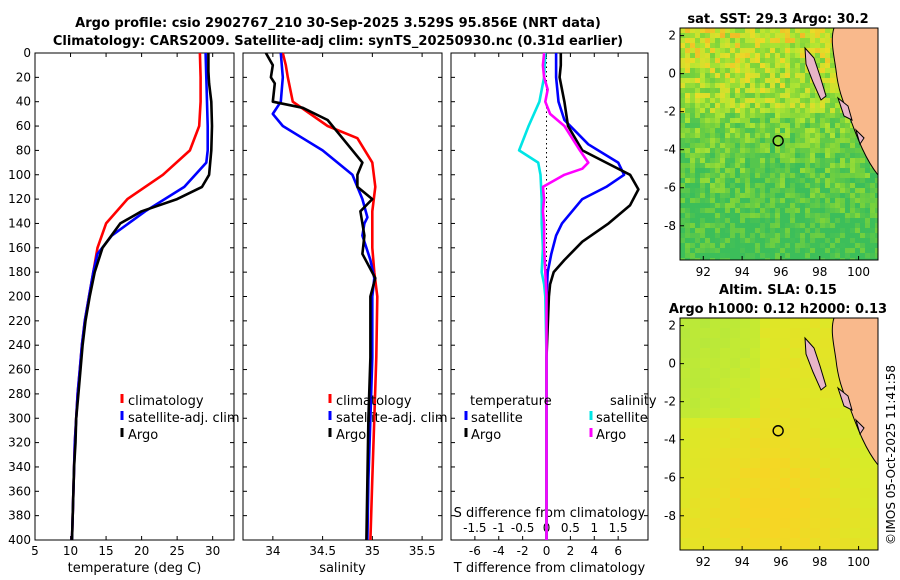  I want to click on legend-title-temperature: temperature, so click(511, 401).